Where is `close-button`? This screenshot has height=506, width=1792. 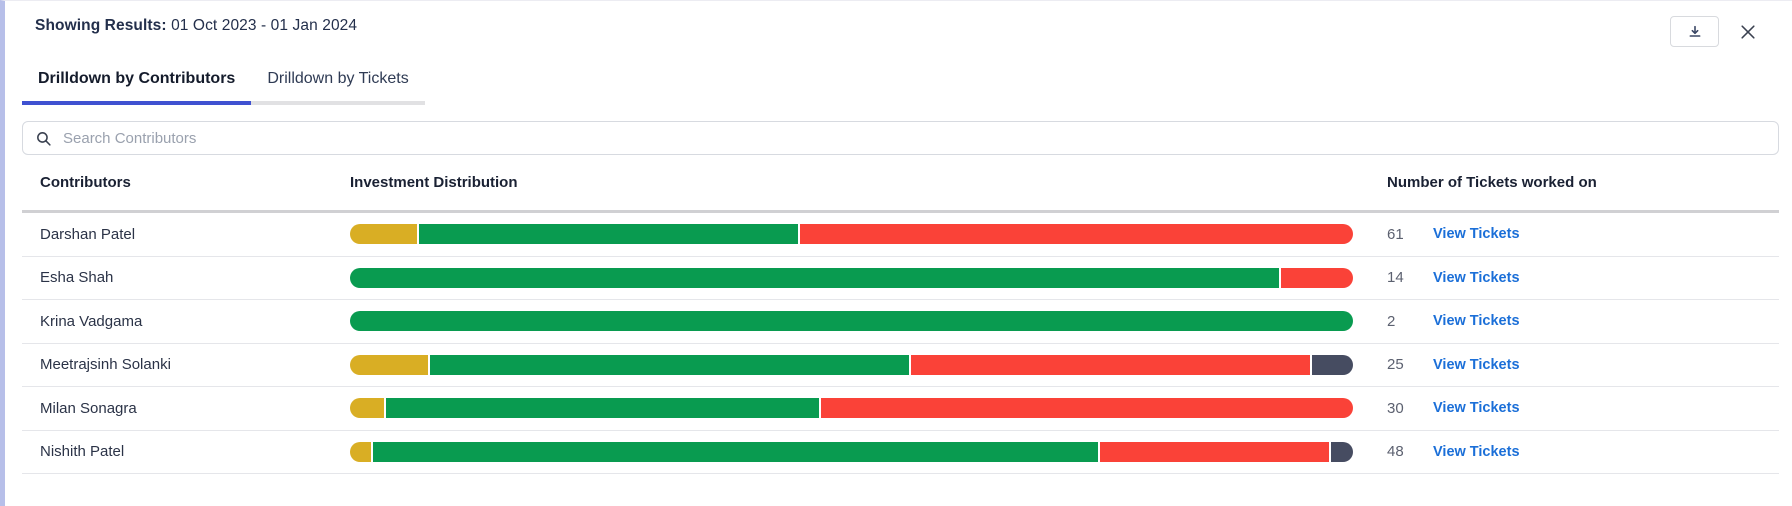
close-button is located at coordinates (1748, 32).